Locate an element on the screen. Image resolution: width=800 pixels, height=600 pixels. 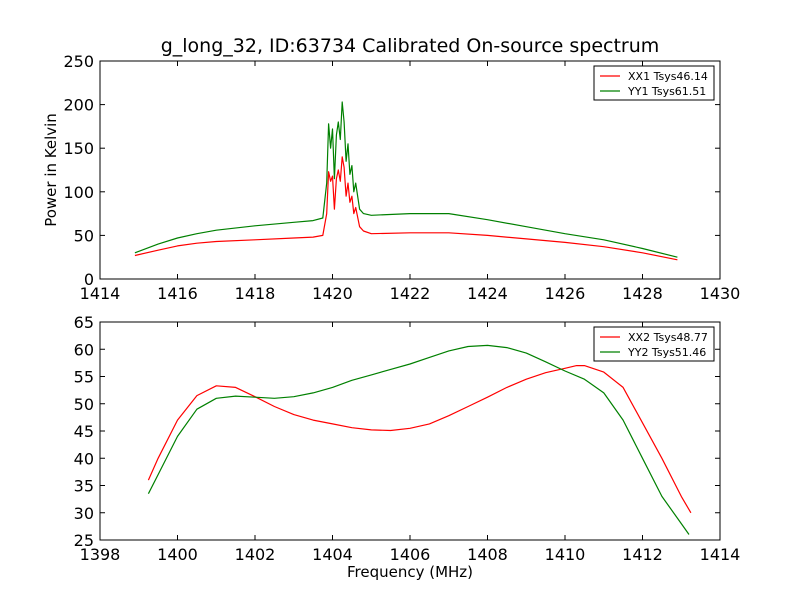
x-tick-label: 1416 is located at coordinates (177, 293).